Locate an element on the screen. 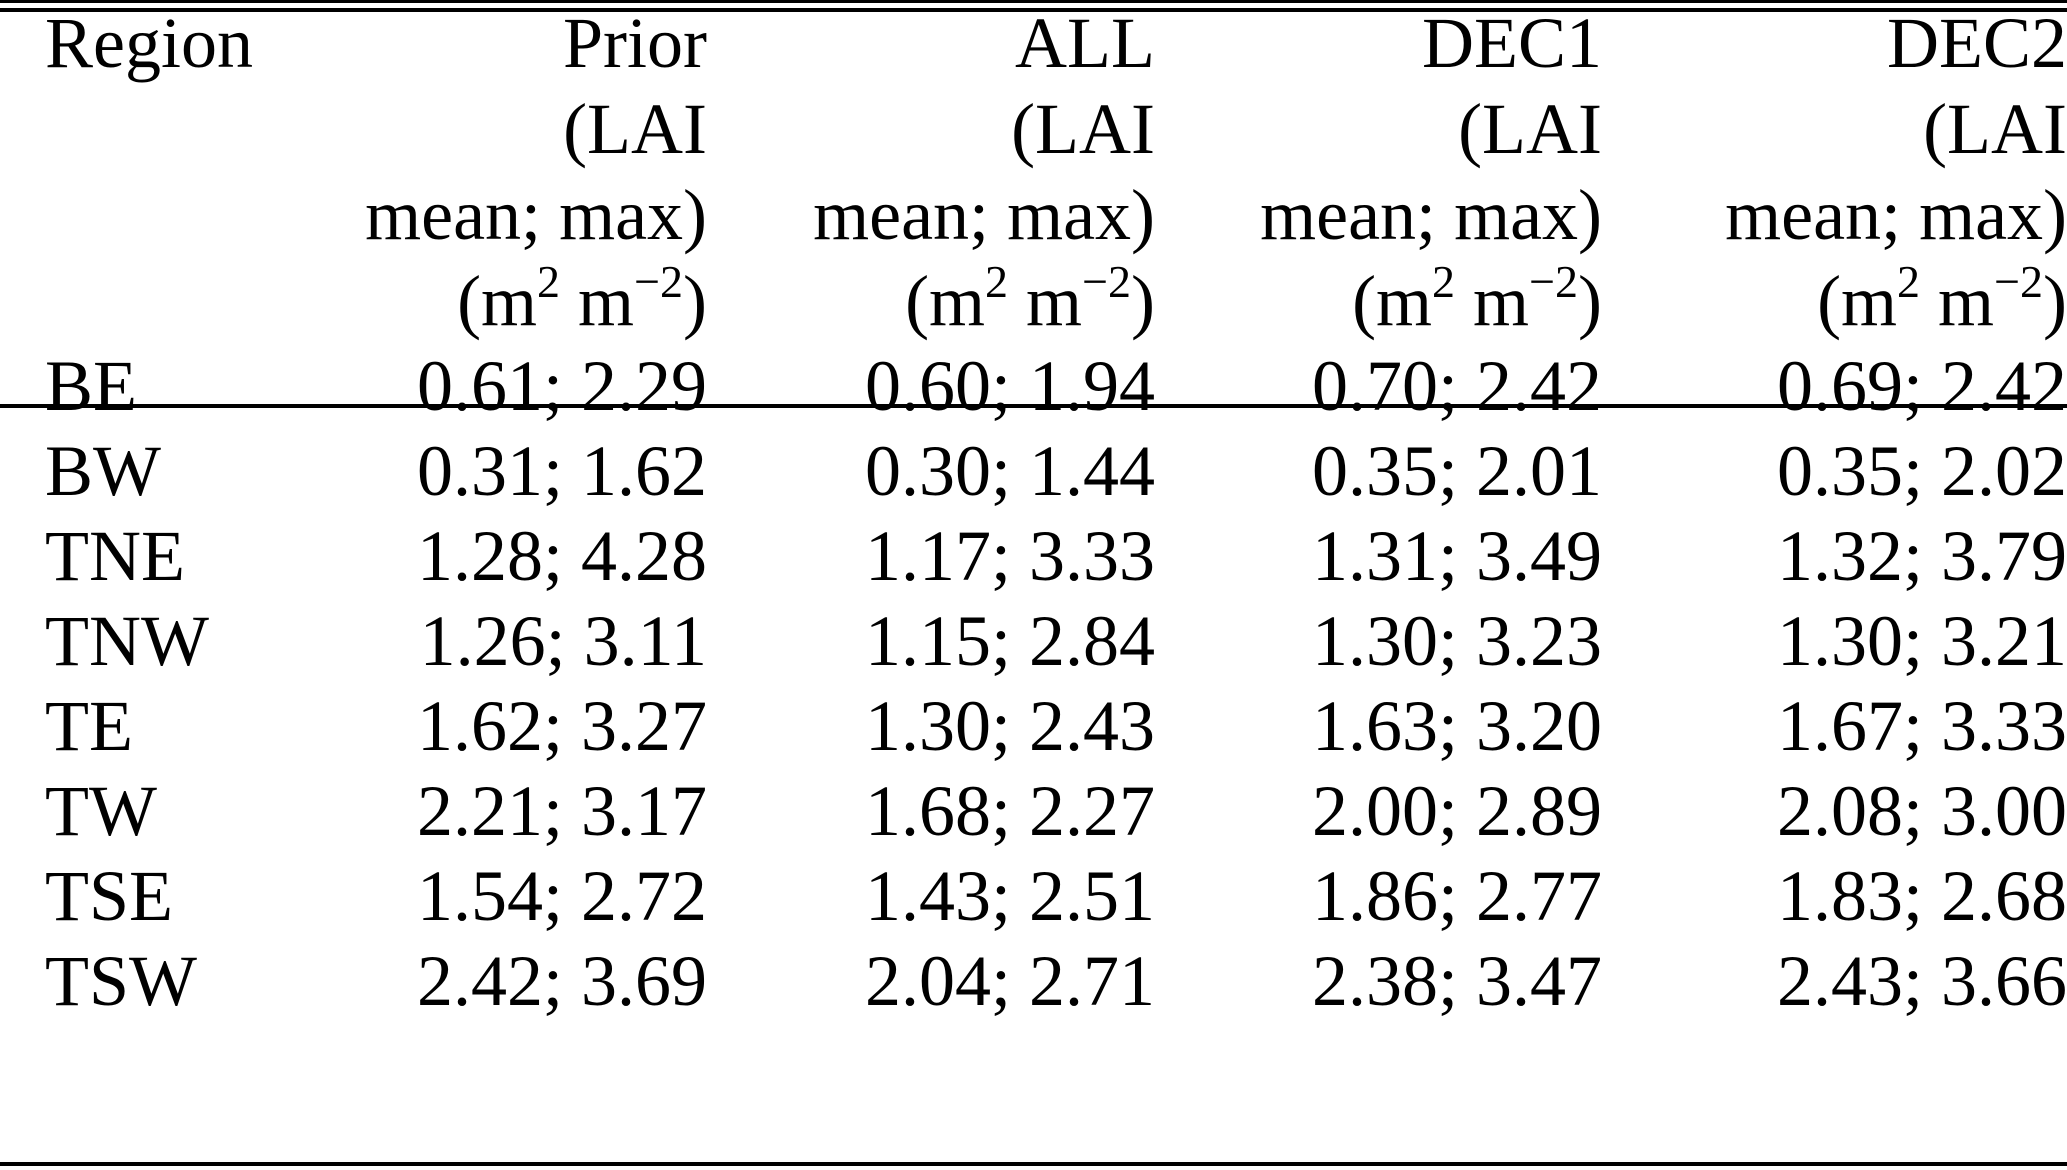  value-cell: 1.30; 2.43 is located at coordinates (1009, 726).